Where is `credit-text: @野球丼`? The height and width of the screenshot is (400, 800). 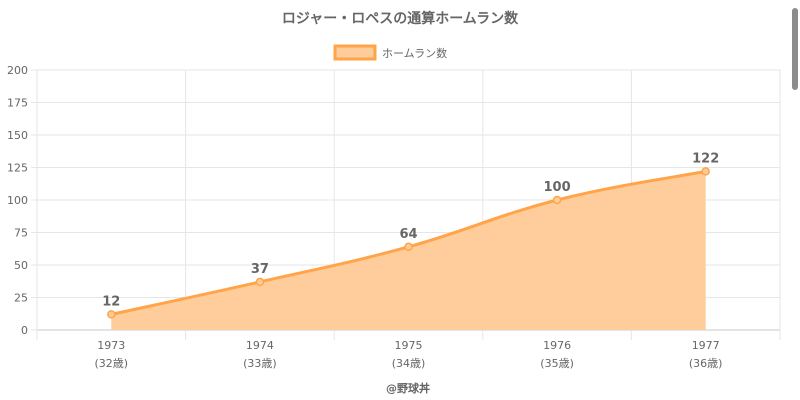 credit-text: @野球丼 is located at coordinates (408, 388).